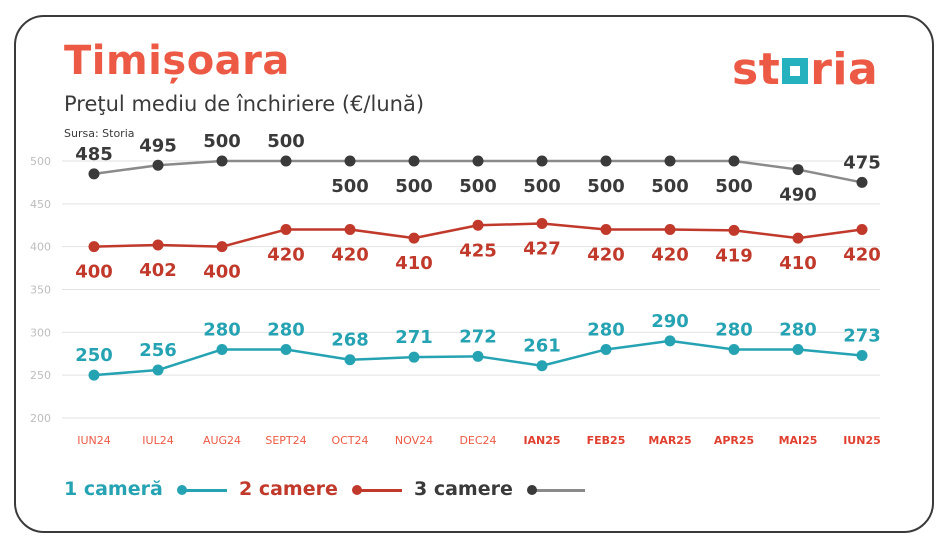 The width and height of the screenshot is (950, 550). What do you see at coordinates (158, 350) in the screenshot?
I see `data-label: 256` at bounding box center [158, 350].